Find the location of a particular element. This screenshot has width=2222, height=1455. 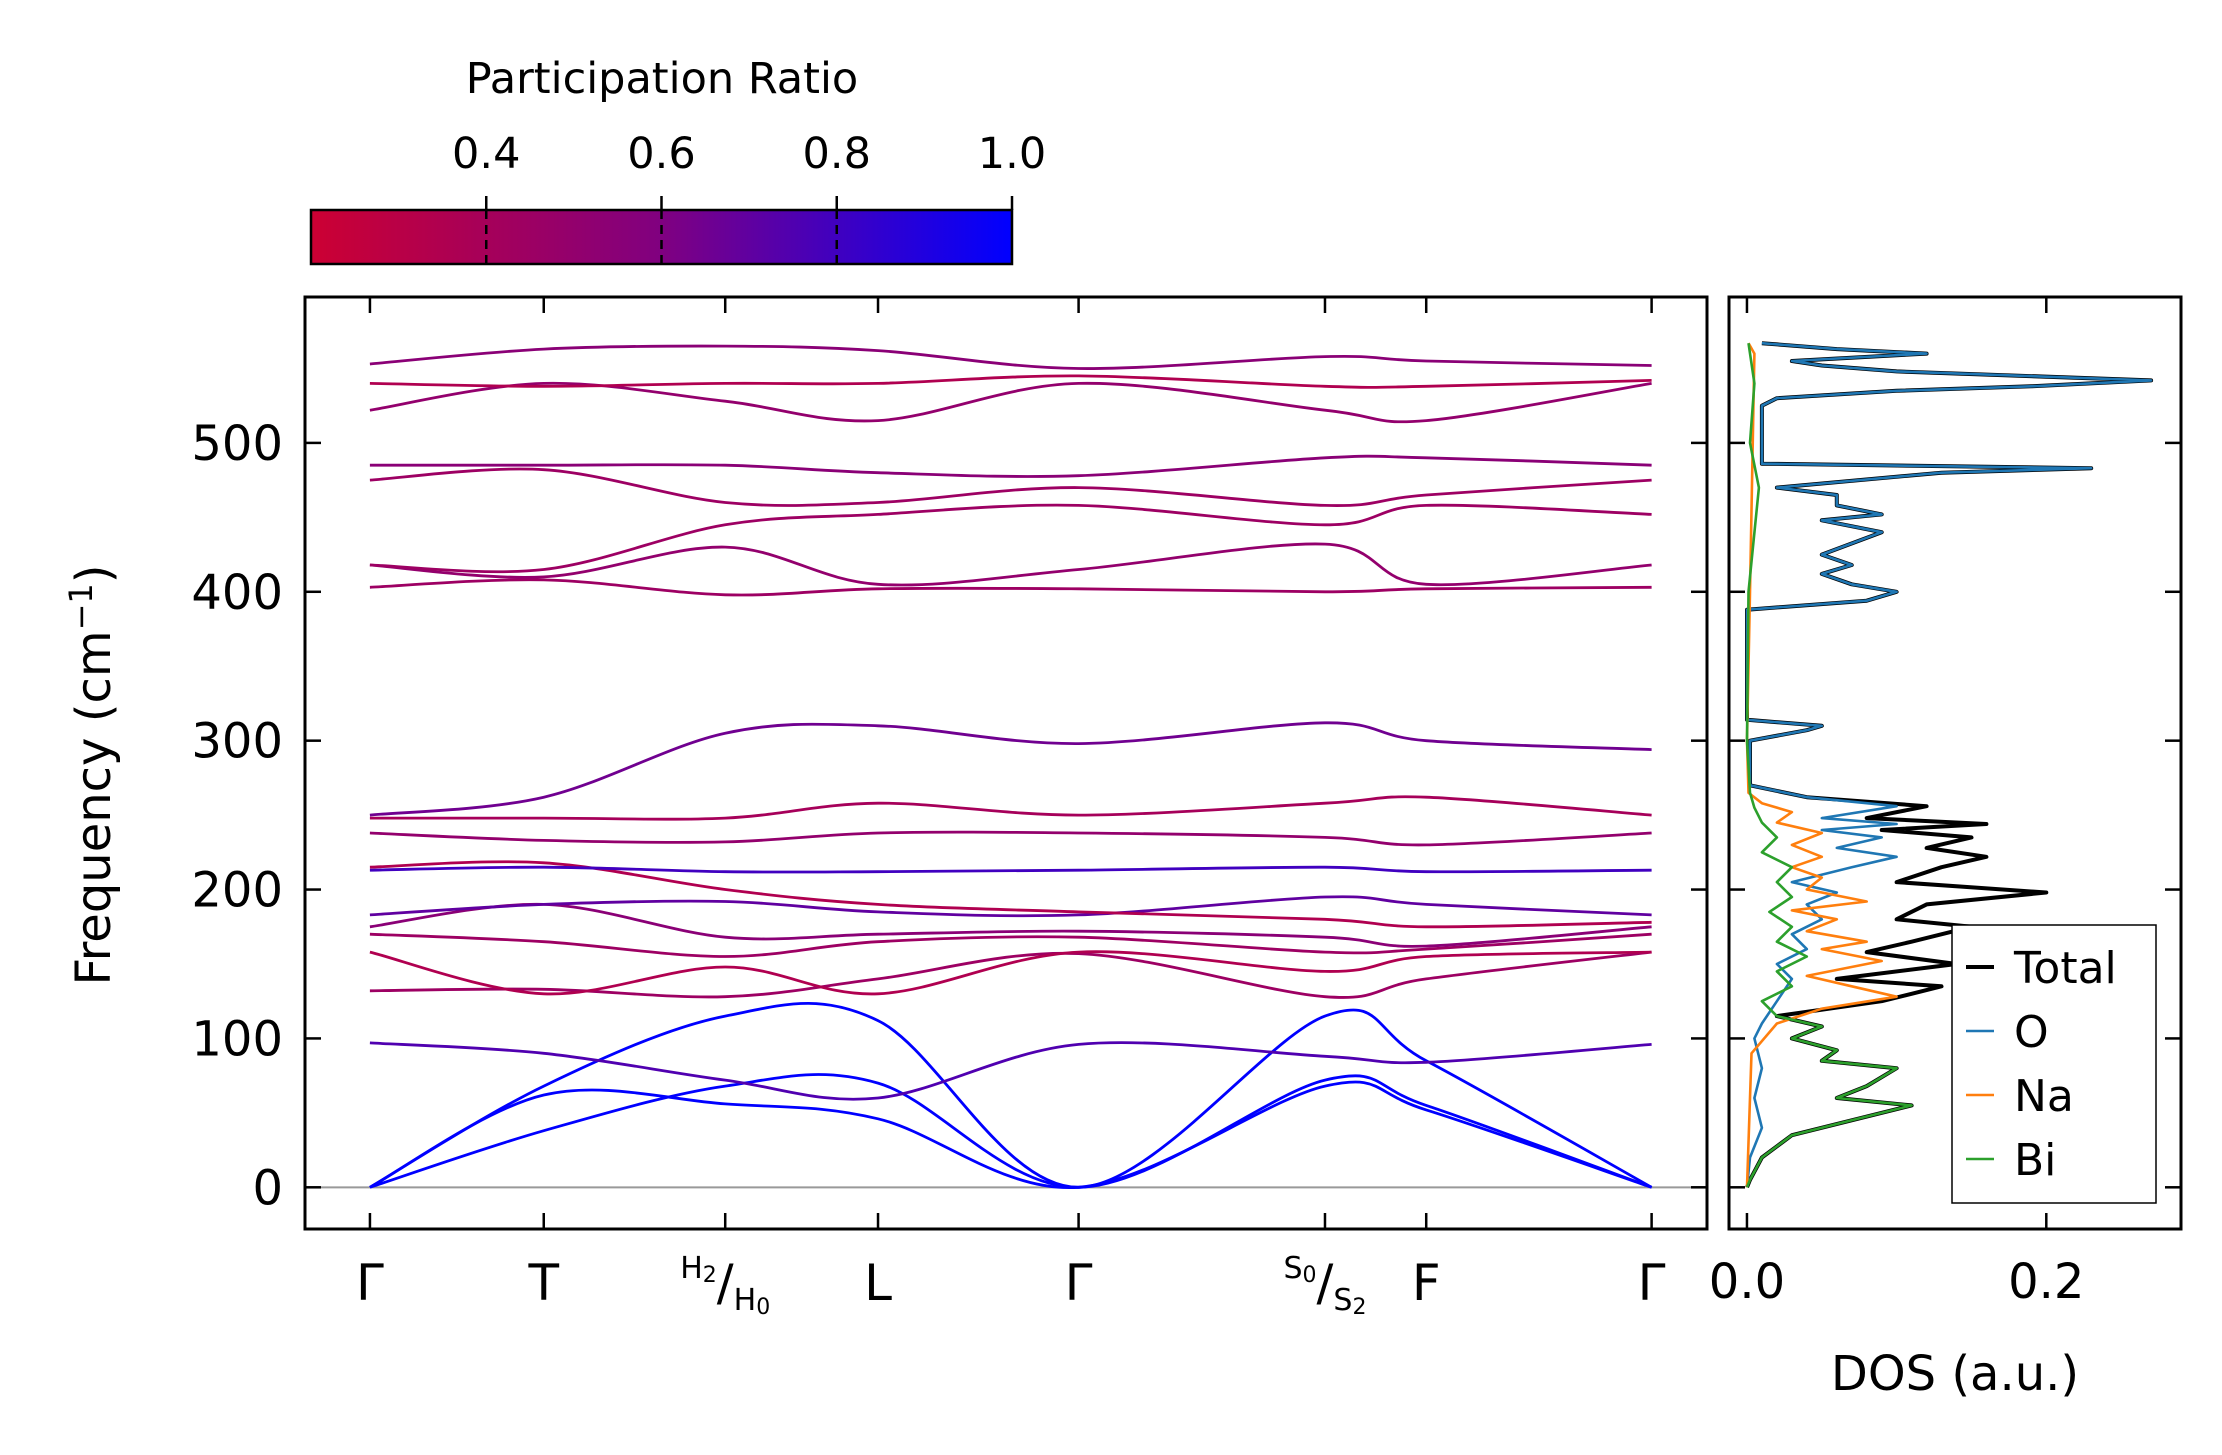

colorbar-tick-label: 0.4 is located at coordinates (486, 154).